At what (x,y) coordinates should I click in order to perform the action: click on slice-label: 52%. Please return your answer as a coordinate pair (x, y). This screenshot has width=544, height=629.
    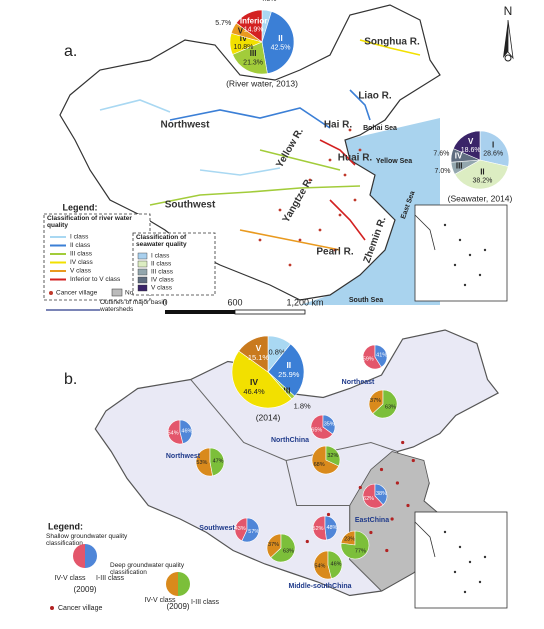
    Looking at the image, I should click on (318, 529).